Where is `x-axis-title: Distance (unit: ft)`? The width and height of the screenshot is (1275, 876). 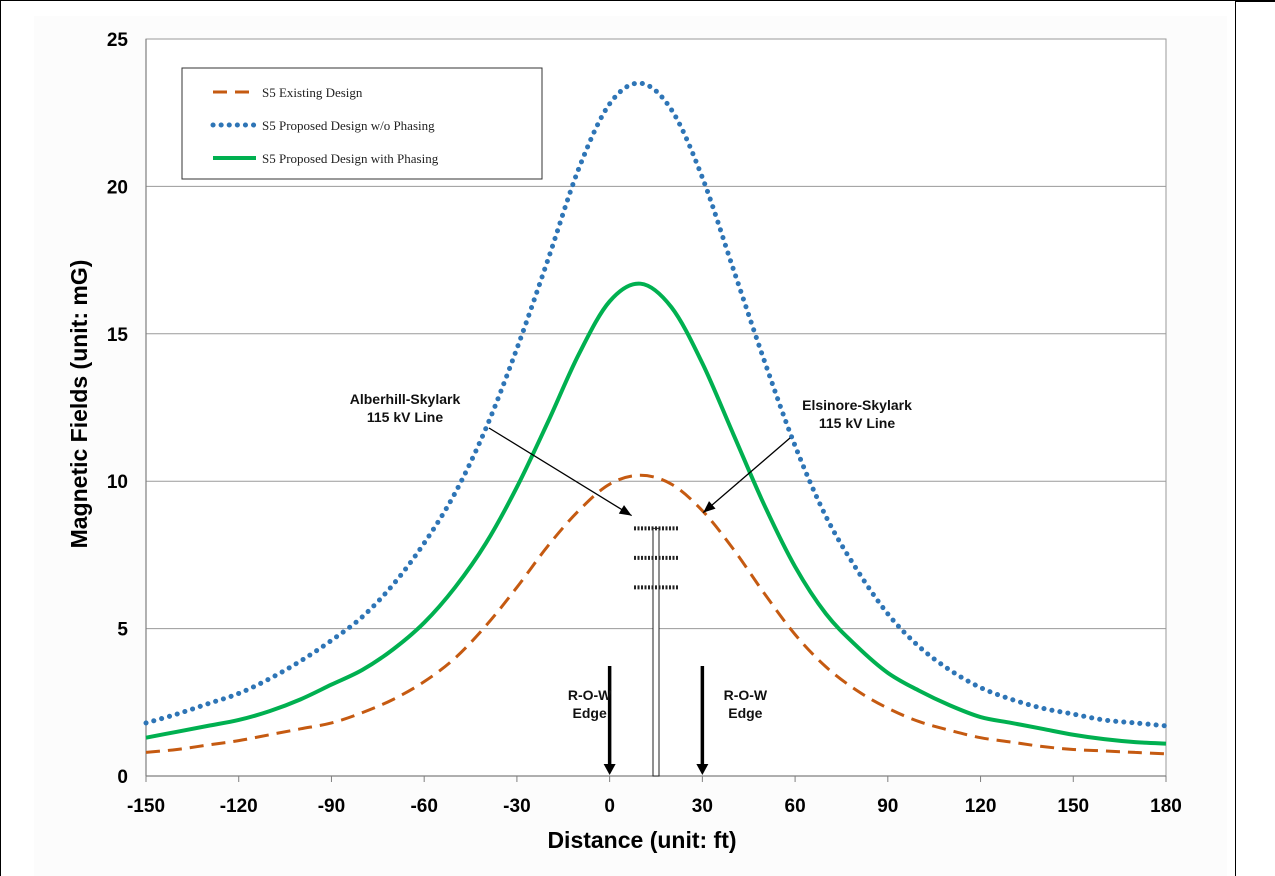 x-axis-title: Distance (unit: ft) is located at coordinates (641, 840).